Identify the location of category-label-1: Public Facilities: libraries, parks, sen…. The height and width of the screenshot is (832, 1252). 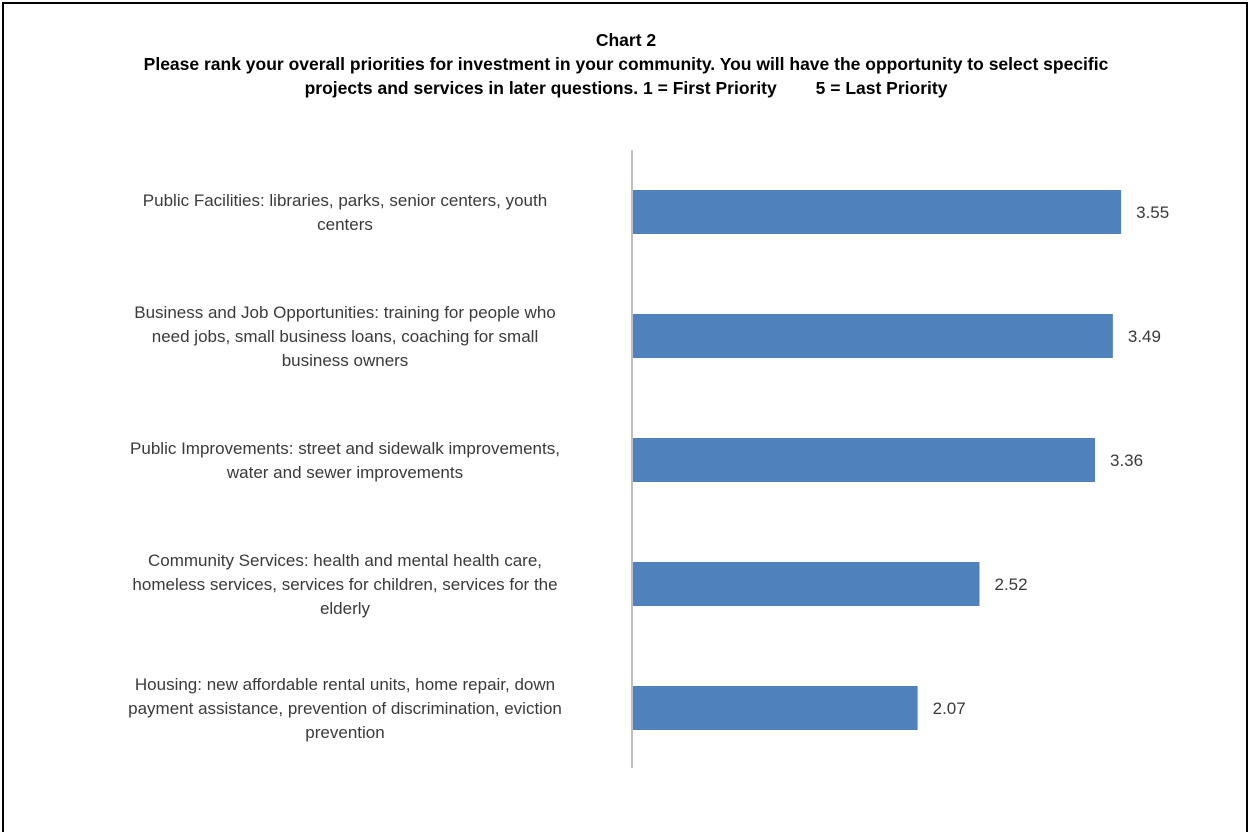
(345, 212).